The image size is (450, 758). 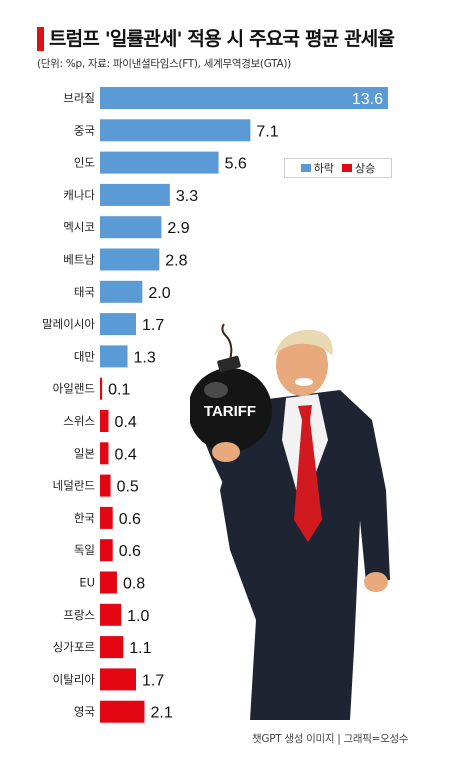 I want to click on category-label: 독일, so click(x=84, y=550).